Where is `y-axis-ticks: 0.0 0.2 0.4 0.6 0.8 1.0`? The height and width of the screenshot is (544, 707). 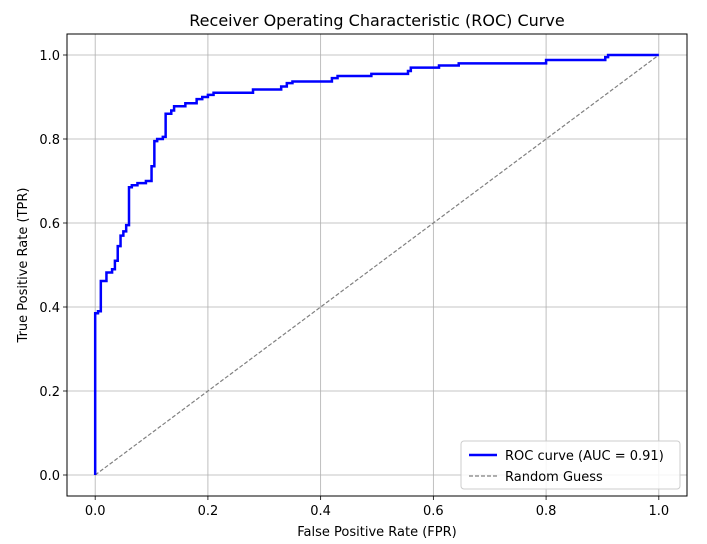 y-axis-ticks: 0.0 0.2 0.4 0.6 0.8 1.0 is located at coordinates (53, 266).